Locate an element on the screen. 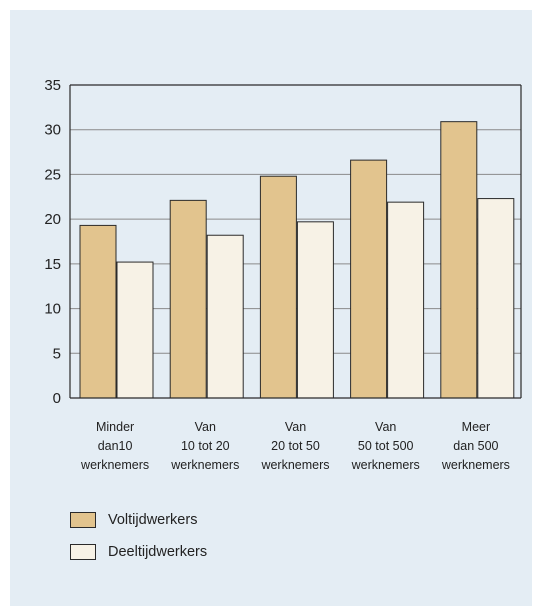  y-tick-label: 30 is located at coordinates (52, 130).